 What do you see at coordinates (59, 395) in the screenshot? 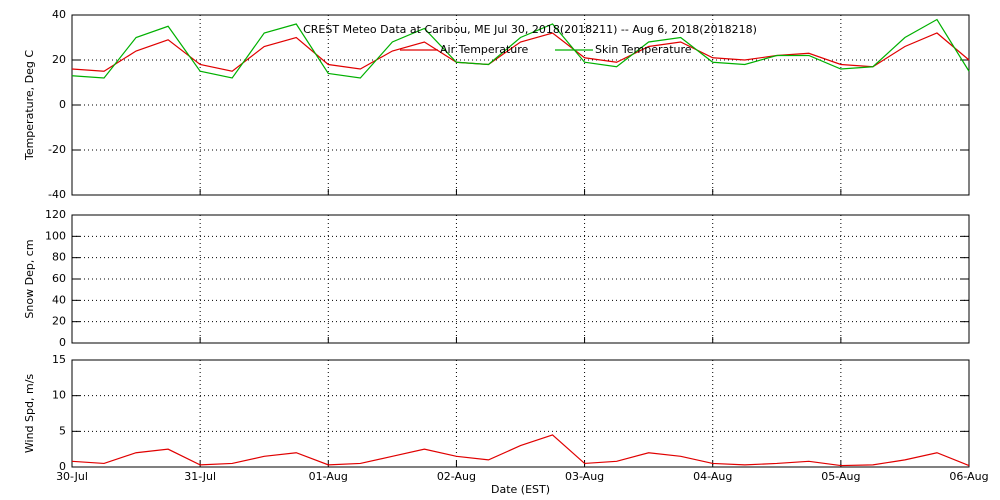
I see `y-tick-label: 10` at bounding box center [59, 395].